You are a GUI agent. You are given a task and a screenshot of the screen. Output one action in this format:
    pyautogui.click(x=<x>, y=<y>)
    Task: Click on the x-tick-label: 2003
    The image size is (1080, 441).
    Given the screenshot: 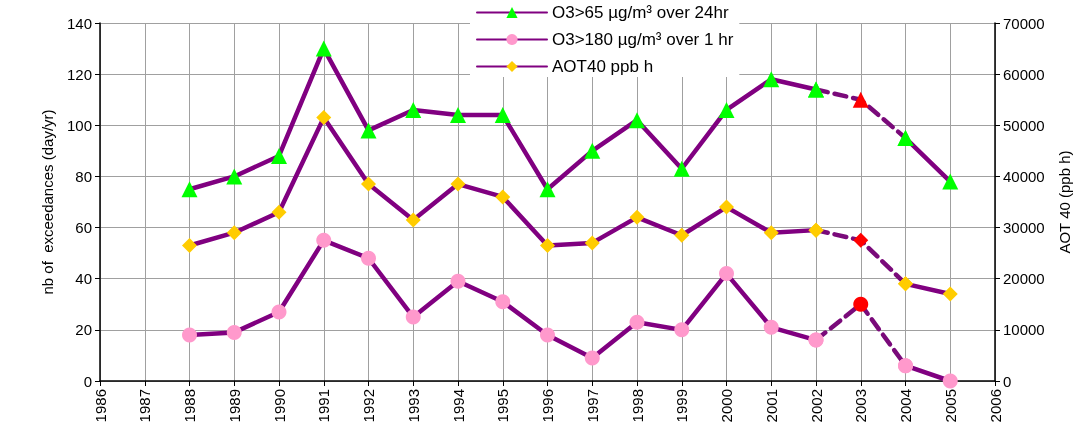 What is the action you would take?
    pyautogui.click(x=861, y=406)
    